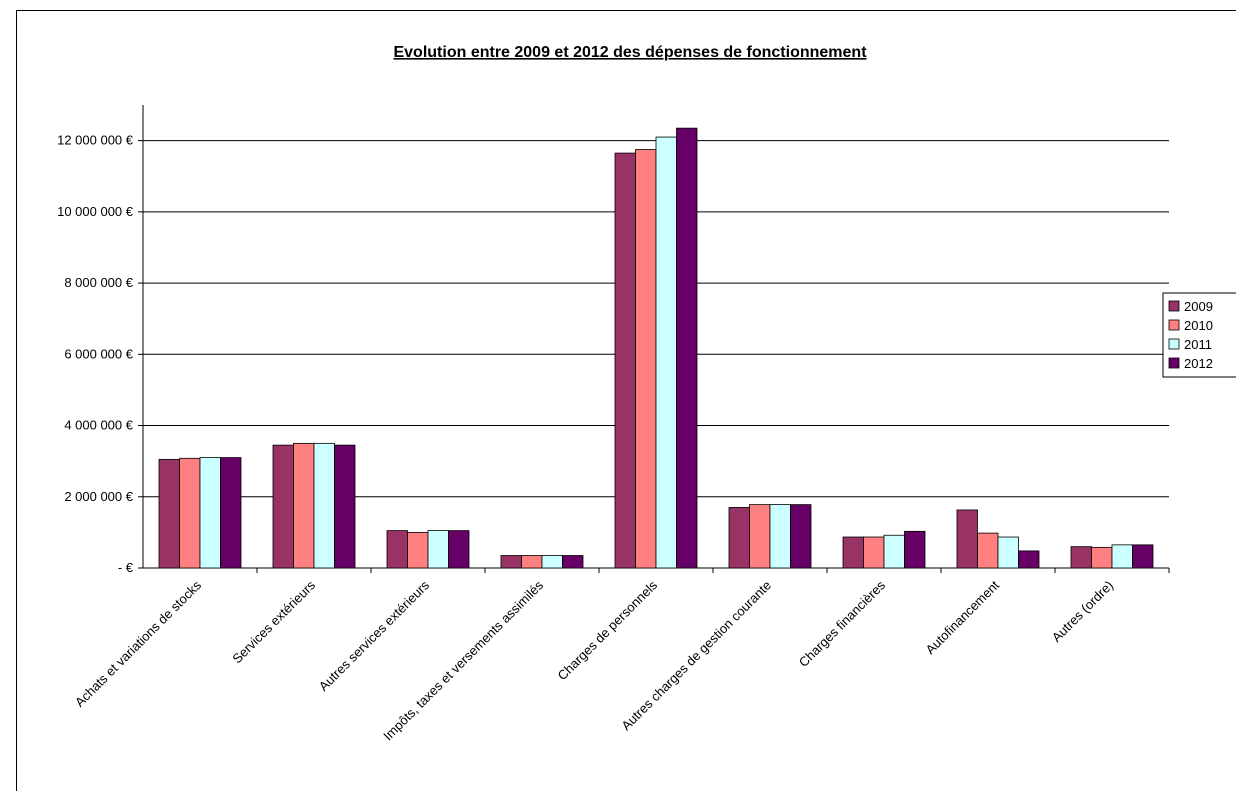 This screenshot has width=1236, height=792. Describe the element at coordinates (1198, 325) in the screenshot. I see `legend-label-2010: 2010` at that location.